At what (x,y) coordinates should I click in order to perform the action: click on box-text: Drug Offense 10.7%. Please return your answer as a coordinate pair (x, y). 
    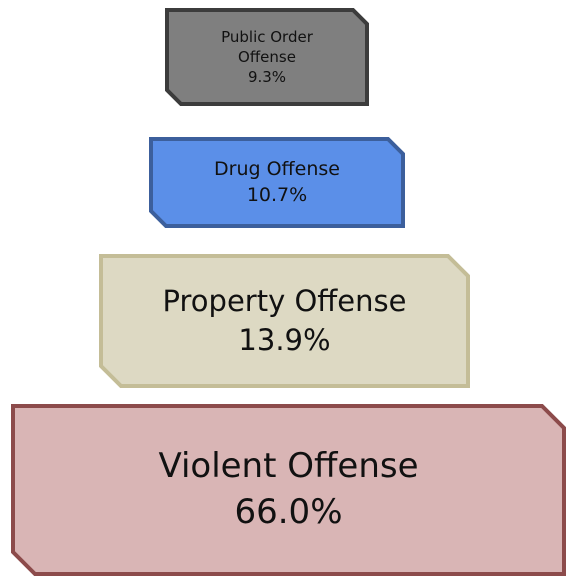
    Looking at the image, I should click on (277, 182).